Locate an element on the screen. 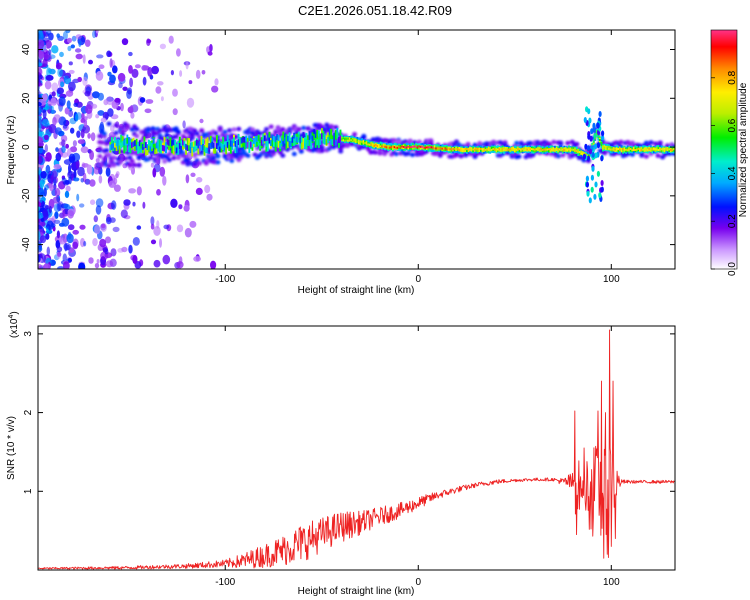 This screenshot has height=600, width=750. colorbar-tick-label: 0.6 is located at coordinates (732, 125).